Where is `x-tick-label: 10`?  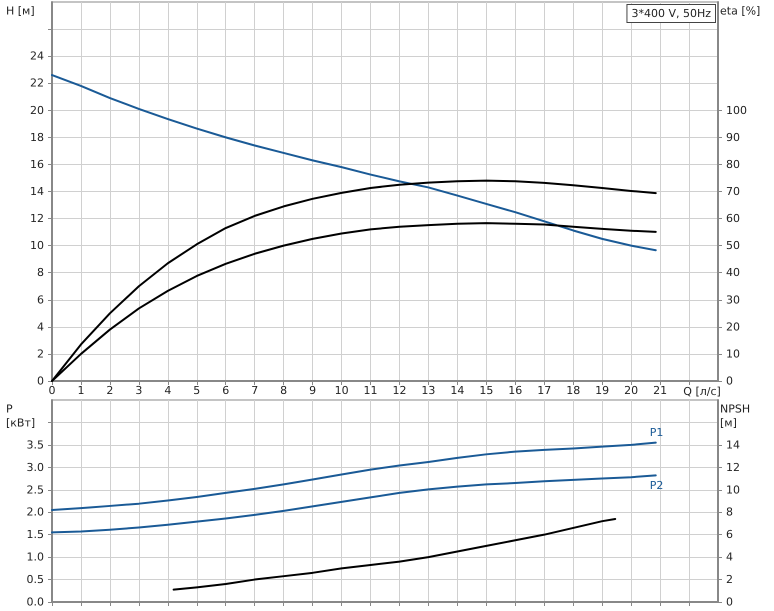 x-tick-label: 10 is located at coordinates (341, 390).